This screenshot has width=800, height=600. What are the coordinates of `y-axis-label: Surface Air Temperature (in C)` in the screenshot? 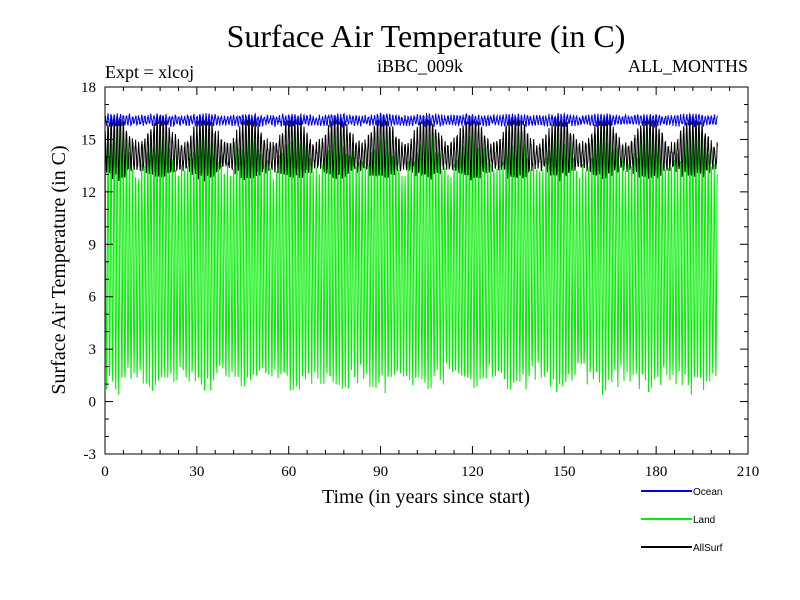 It's located at (59, 269).